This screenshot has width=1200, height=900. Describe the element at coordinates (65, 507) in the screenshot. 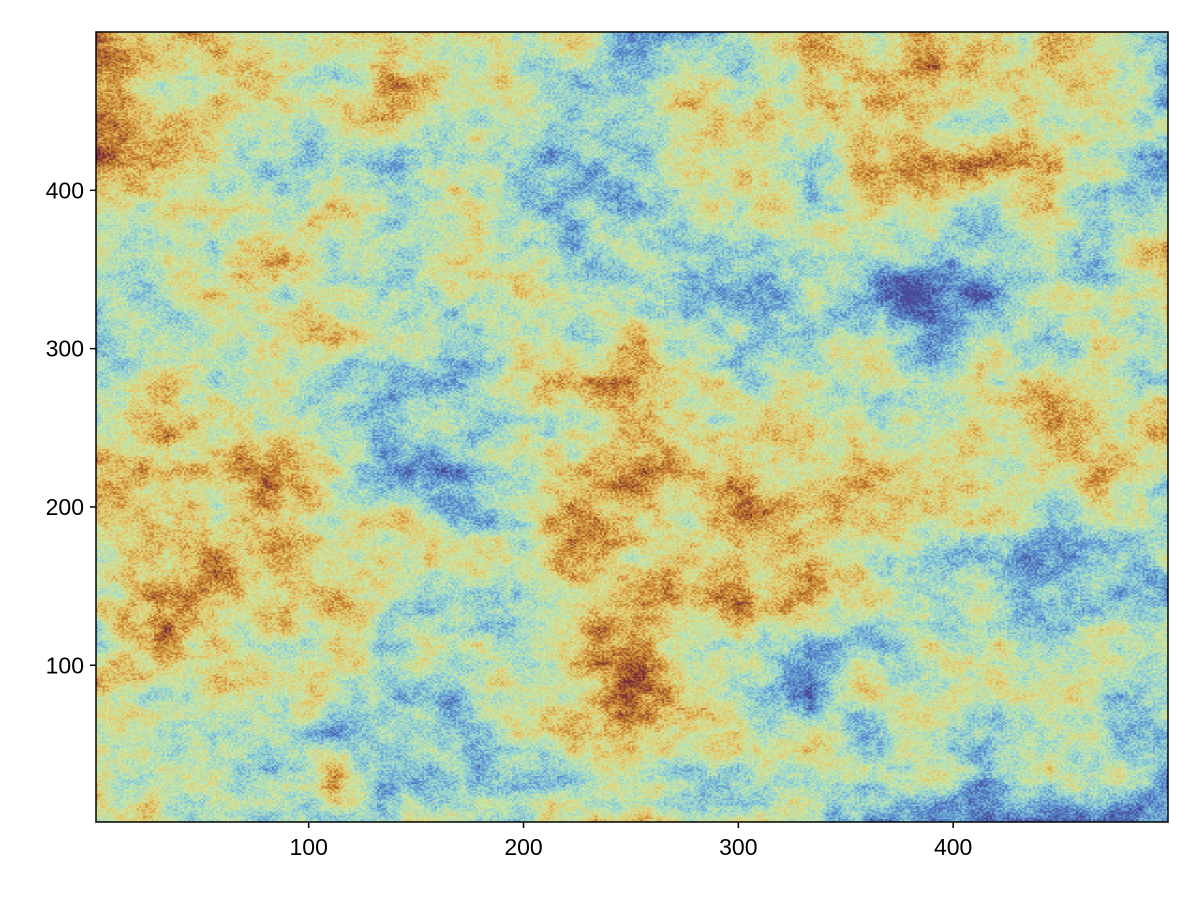

I see `y-tick-label: 200` at that location.